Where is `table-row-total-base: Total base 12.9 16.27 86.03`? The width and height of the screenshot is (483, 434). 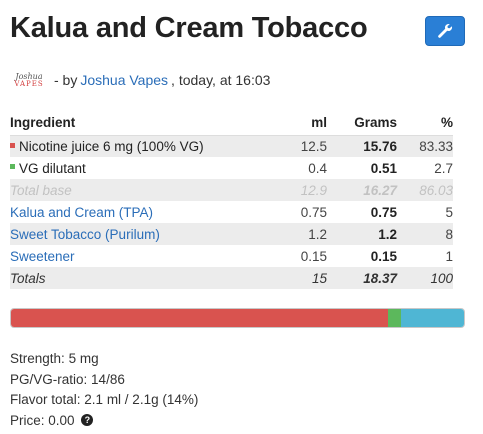
table-row-total-base: Total base 12.9 16.27 86.03 is located at coordinates (231, 190).